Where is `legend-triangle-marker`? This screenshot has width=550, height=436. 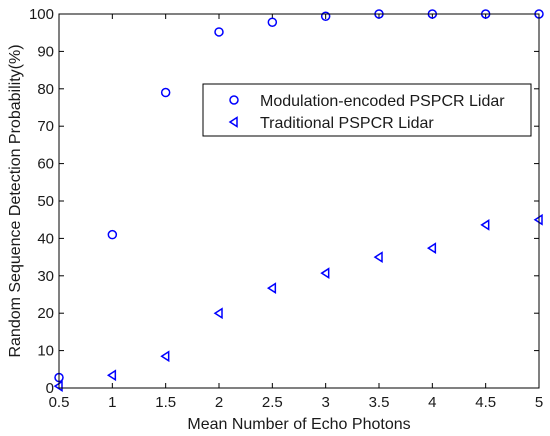 legend-triangle-marker is located at coordinates (233, 122).